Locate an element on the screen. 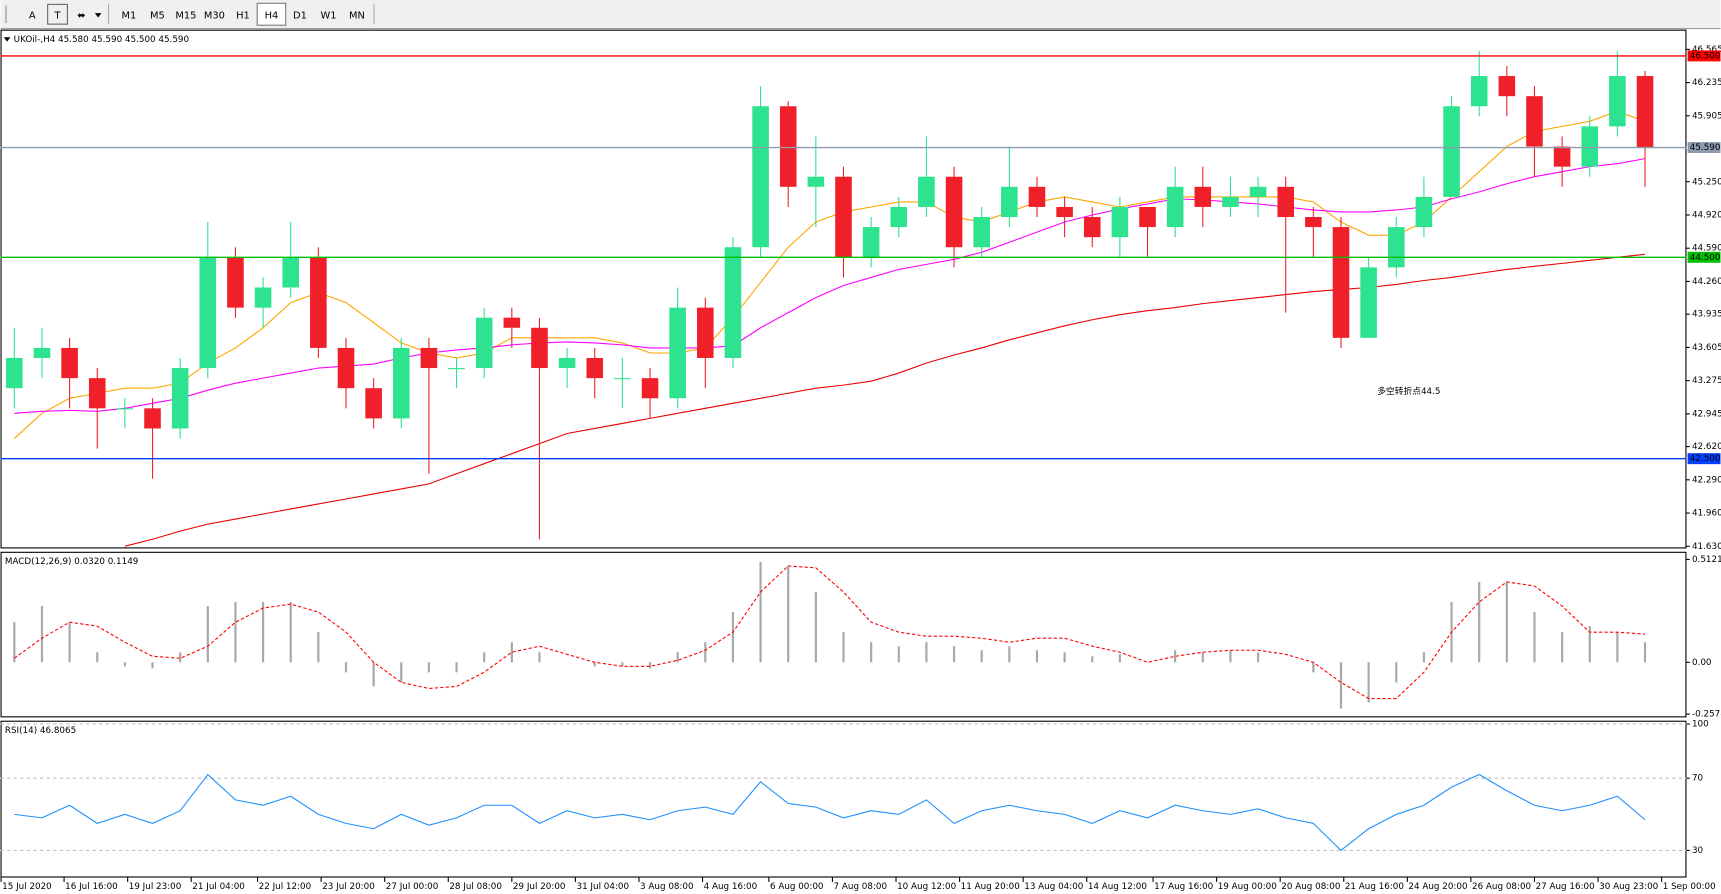 This screenshot has width=1721, height=894. timeframe-label: M1 is located at coordinates (128, 15).